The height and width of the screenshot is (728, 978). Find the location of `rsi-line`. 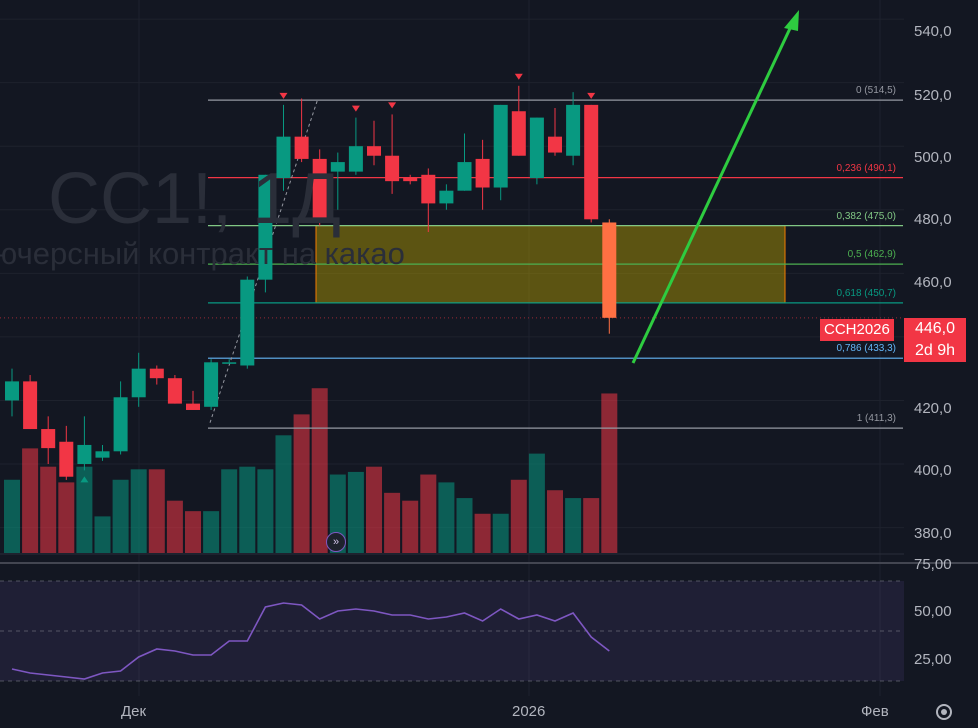

rsi-line is located at coordinates (310, 641).